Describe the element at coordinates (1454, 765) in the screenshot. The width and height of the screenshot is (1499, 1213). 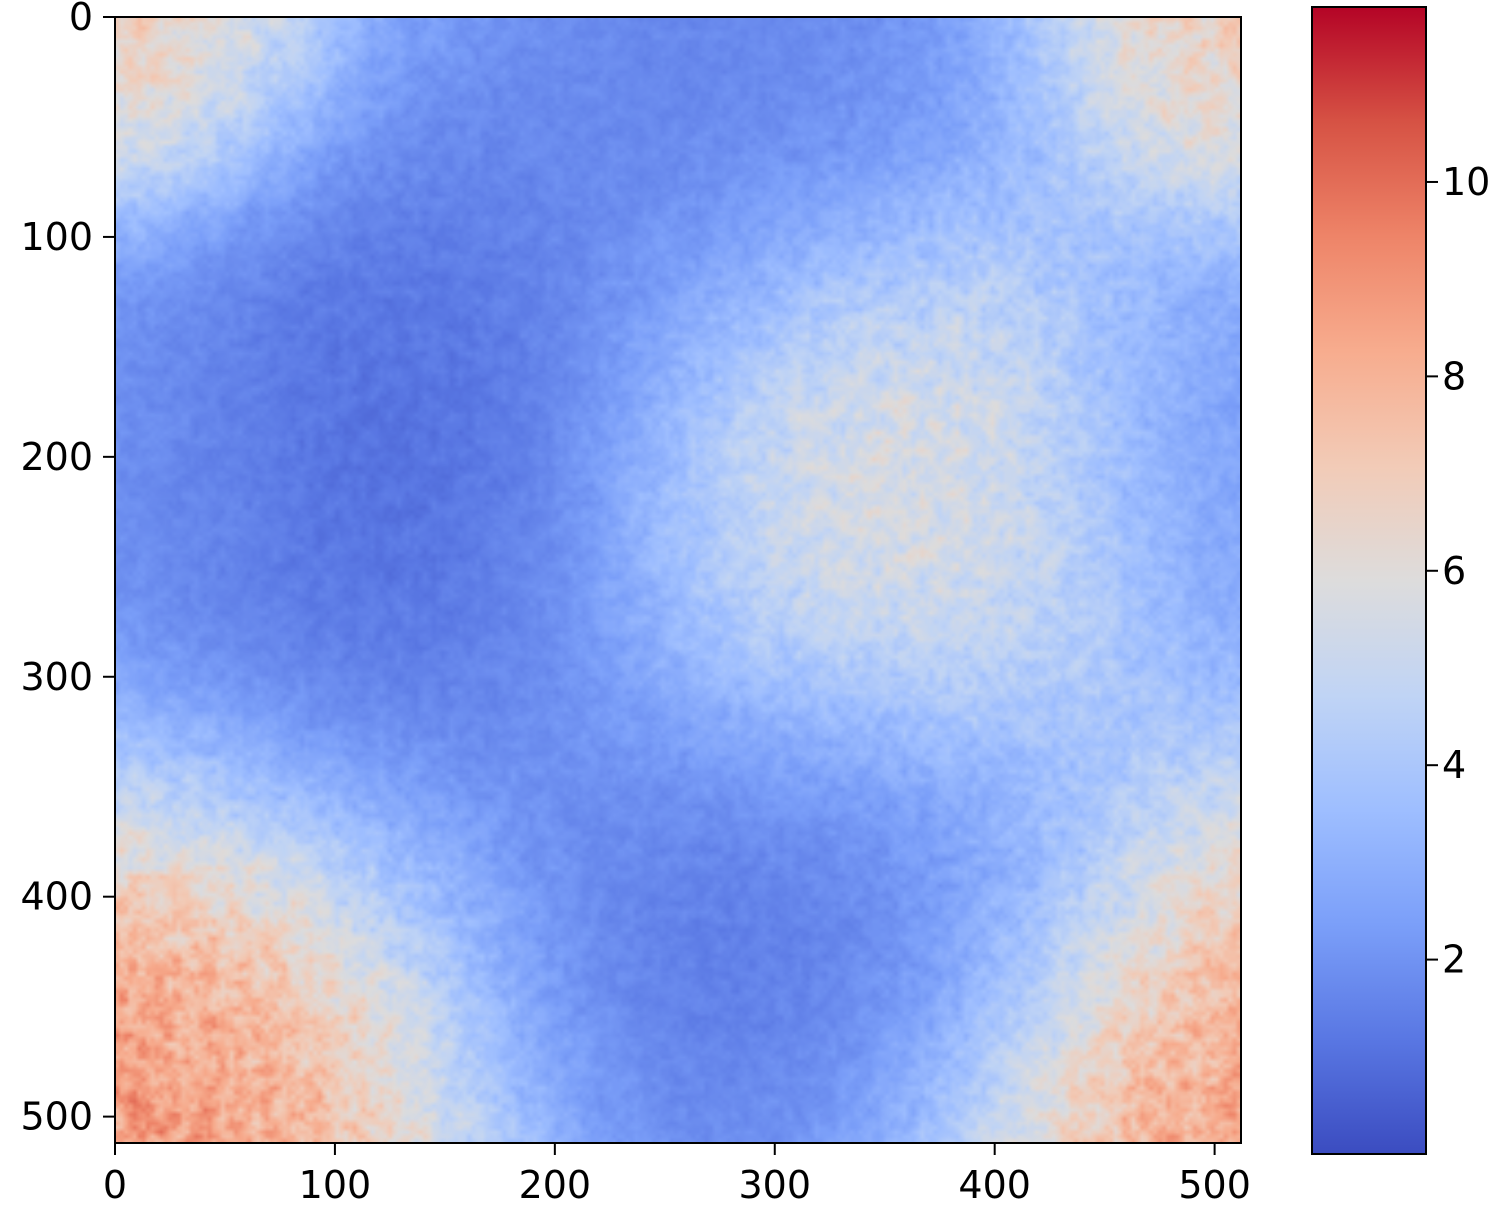
I see `colorbar-tick-label: 4` at that location.